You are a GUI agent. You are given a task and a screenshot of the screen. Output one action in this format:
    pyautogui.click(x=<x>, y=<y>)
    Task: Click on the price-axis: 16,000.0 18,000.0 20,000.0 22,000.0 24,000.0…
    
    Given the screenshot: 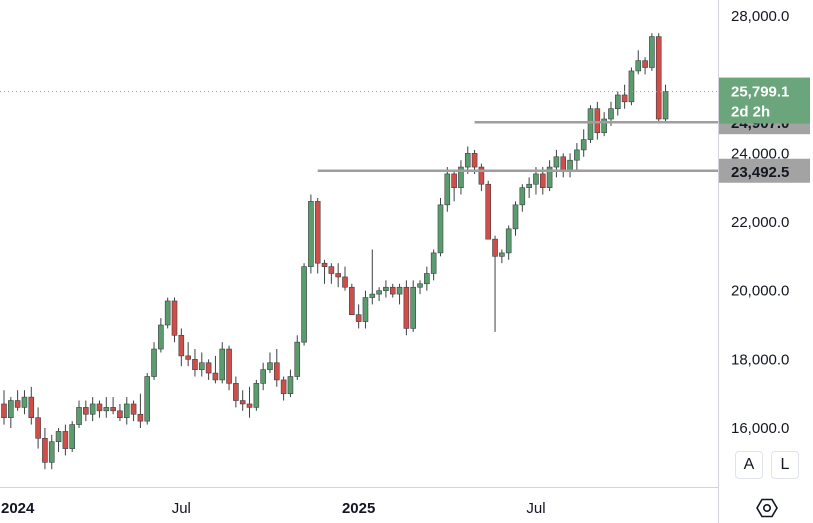 What is the action you would take?
    pyautogui.click(x=760, y=222)
    